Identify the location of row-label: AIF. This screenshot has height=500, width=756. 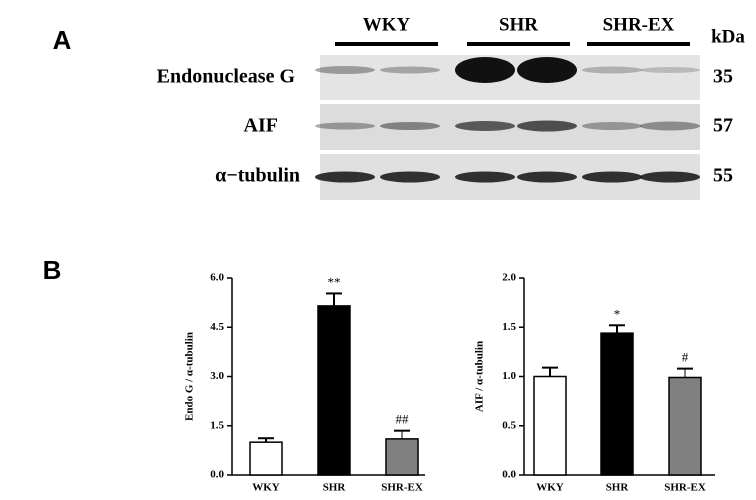
(261, 126).